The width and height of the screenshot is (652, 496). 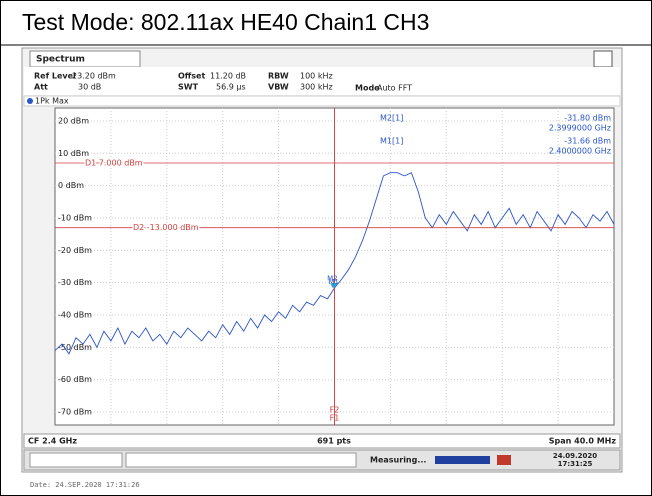 What do you see at coordinates (504, 460) in the screenshot?
I see `status-icon` at bounding box center [504, 460].